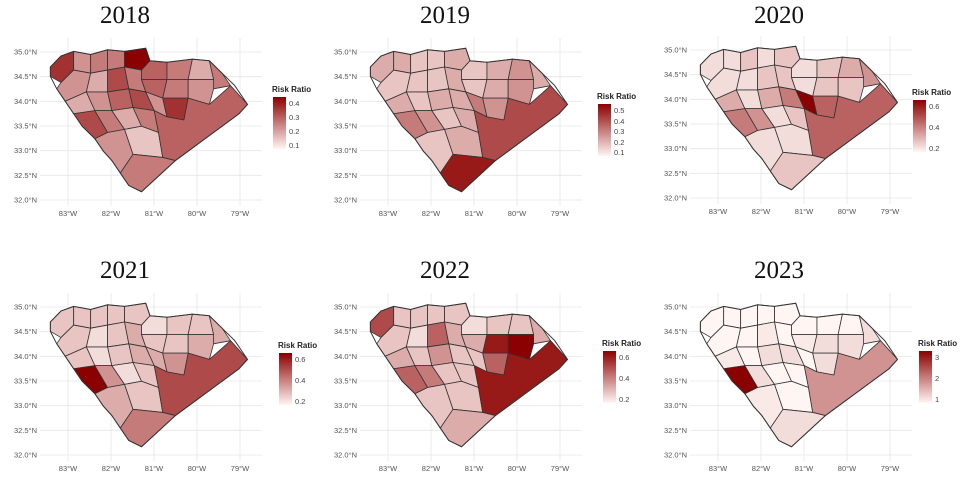 Image resolution: width=979 pixels, height=496 pixels. I want to click on panel-year-title: 2018, so click(125, 15).